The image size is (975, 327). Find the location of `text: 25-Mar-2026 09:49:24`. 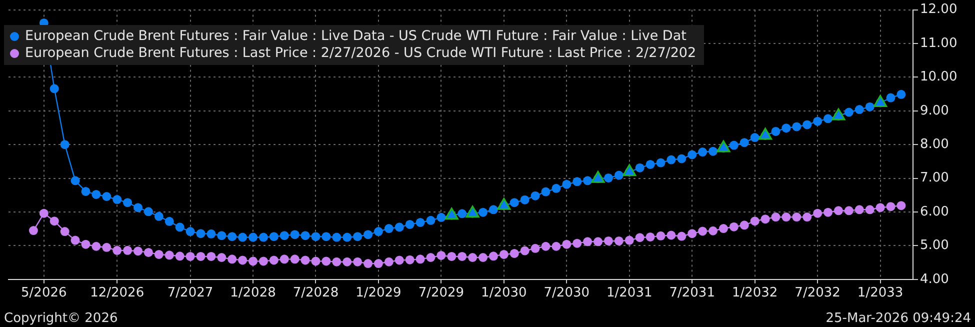

text: 25-Mar-2026 09:49:24 is located at coordinates (898, 318).